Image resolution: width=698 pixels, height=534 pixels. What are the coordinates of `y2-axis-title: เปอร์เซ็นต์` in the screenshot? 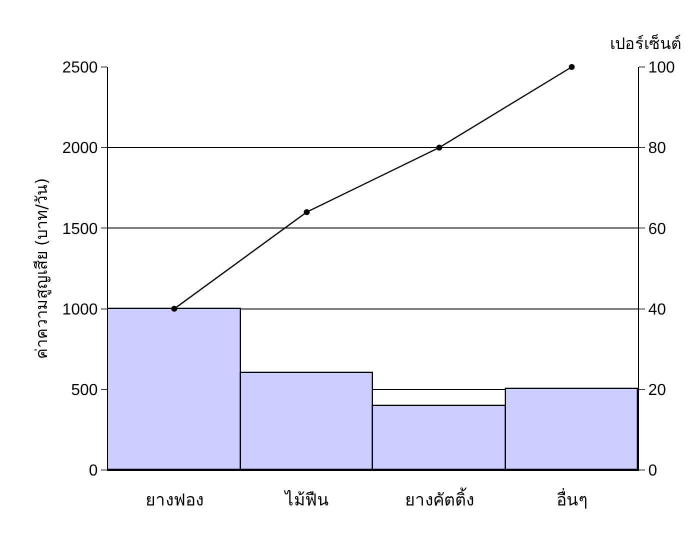 It's located at (645, 43).